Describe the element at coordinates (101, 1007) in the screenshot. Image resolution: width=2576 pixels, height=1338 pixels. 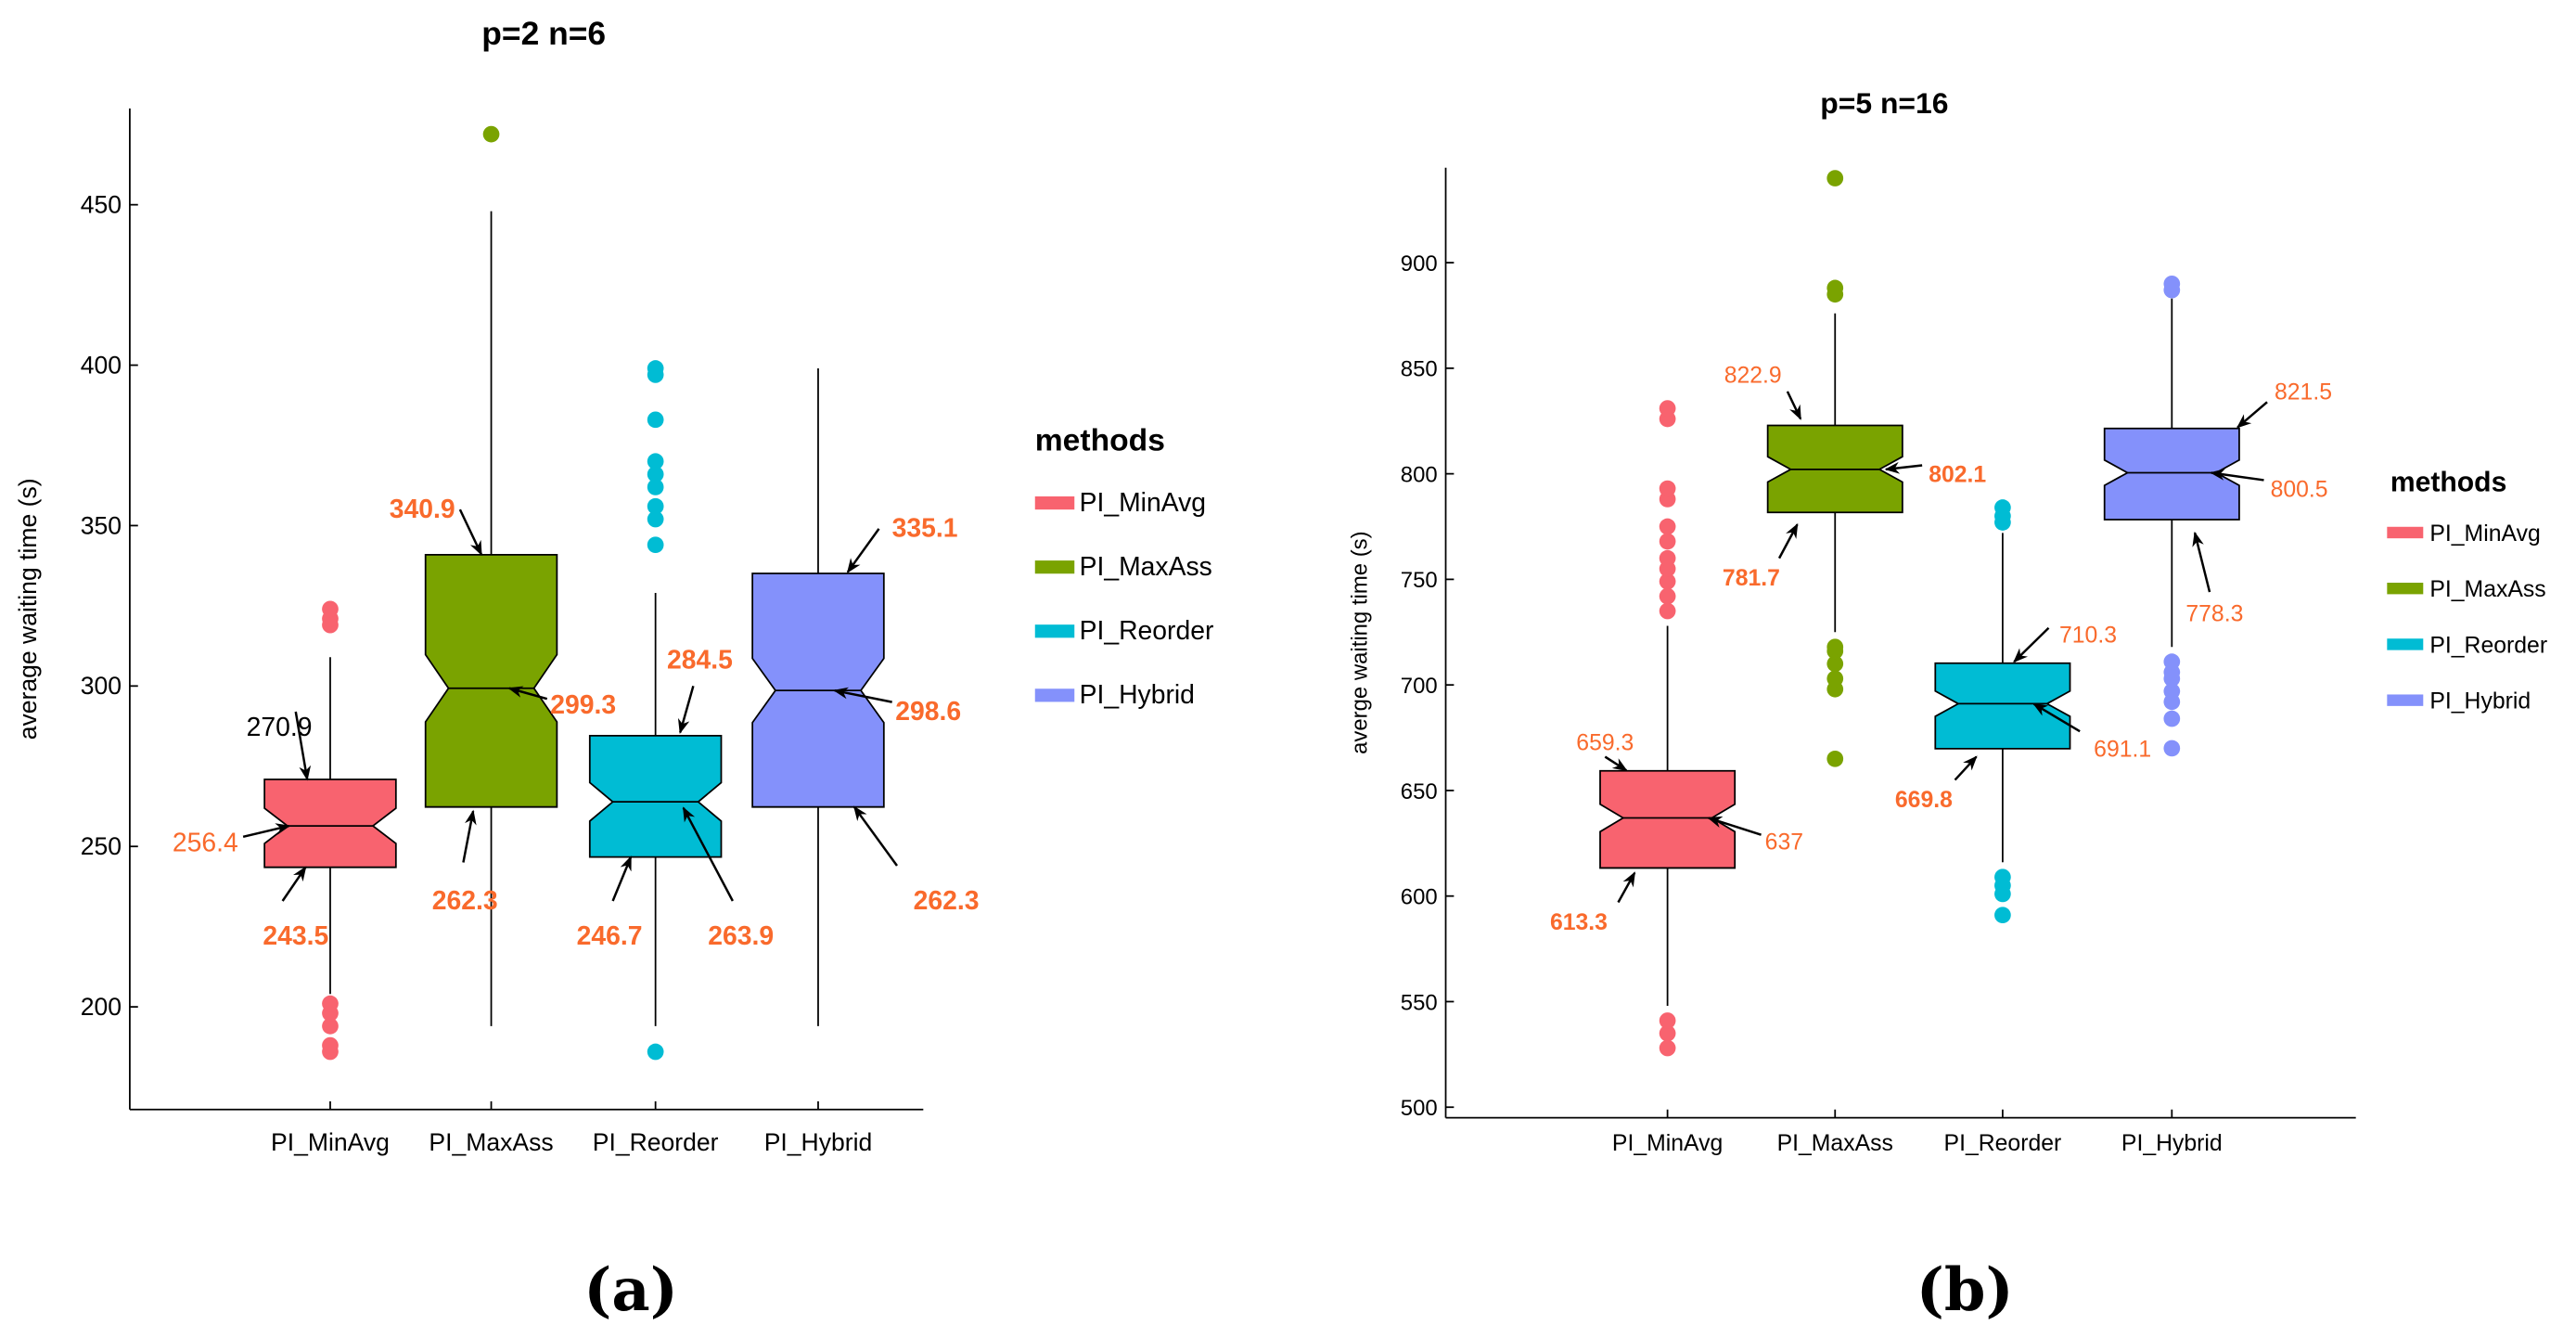
I see `y-tick-label: 200` at that location.